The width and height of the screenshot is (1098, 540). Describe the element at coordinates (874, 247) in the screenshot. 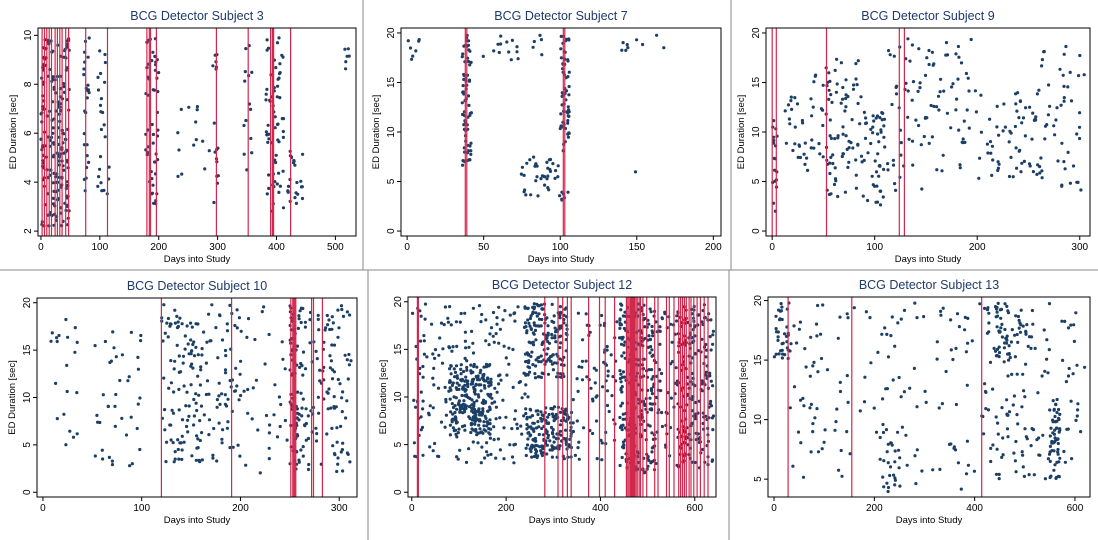

I see `x-tick-label: 100` at that location.